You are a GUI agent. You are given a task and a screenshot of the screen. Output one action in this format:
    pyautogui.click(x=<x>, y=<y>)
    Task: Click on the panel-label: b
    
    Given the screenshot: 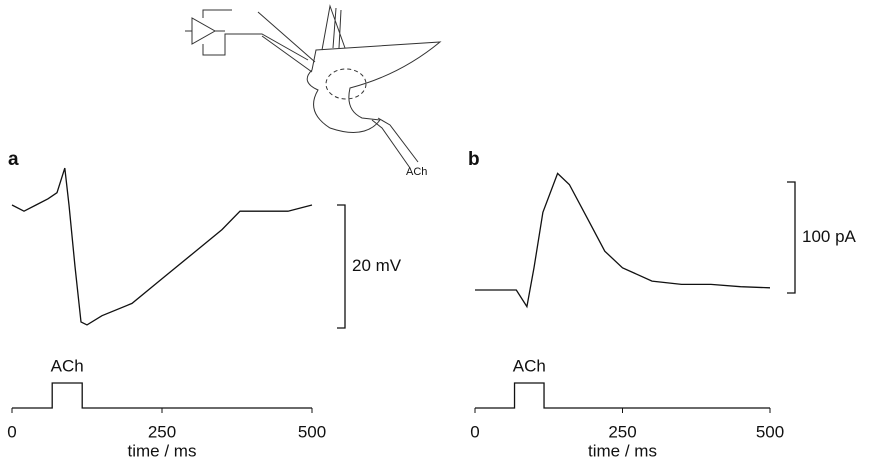 What is the action you would take?
    pyautogui.click(x=474, y=159)
    